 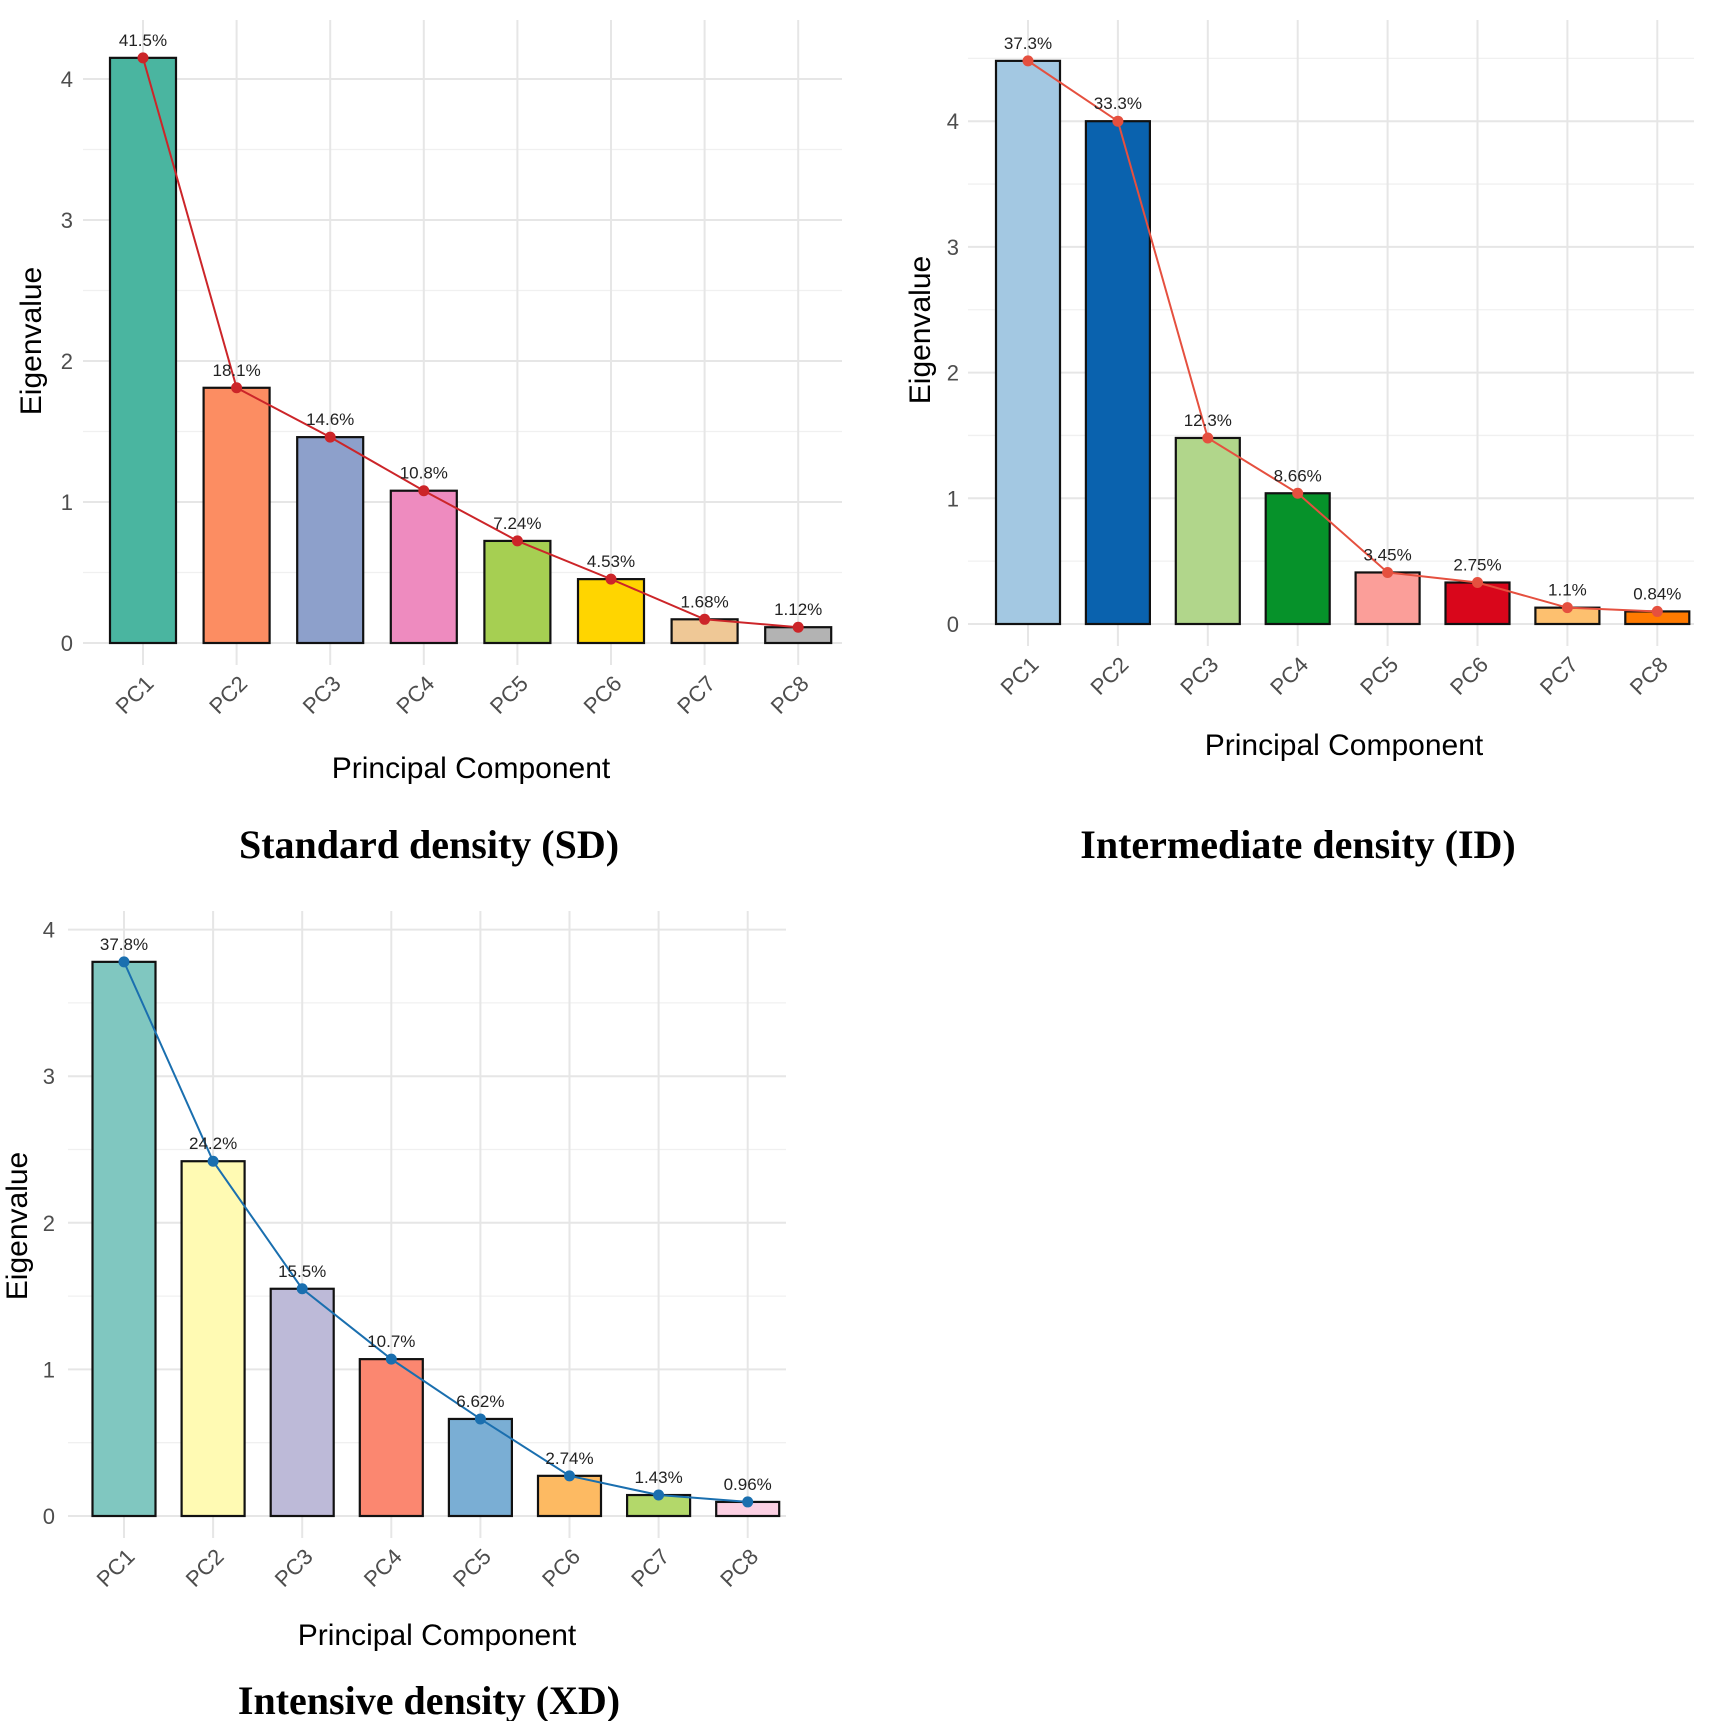 What do you see at coordinates (1567, 590) in the screenshot?
I see `percent-label: 1.1%` at bounding box center [1567, 590].